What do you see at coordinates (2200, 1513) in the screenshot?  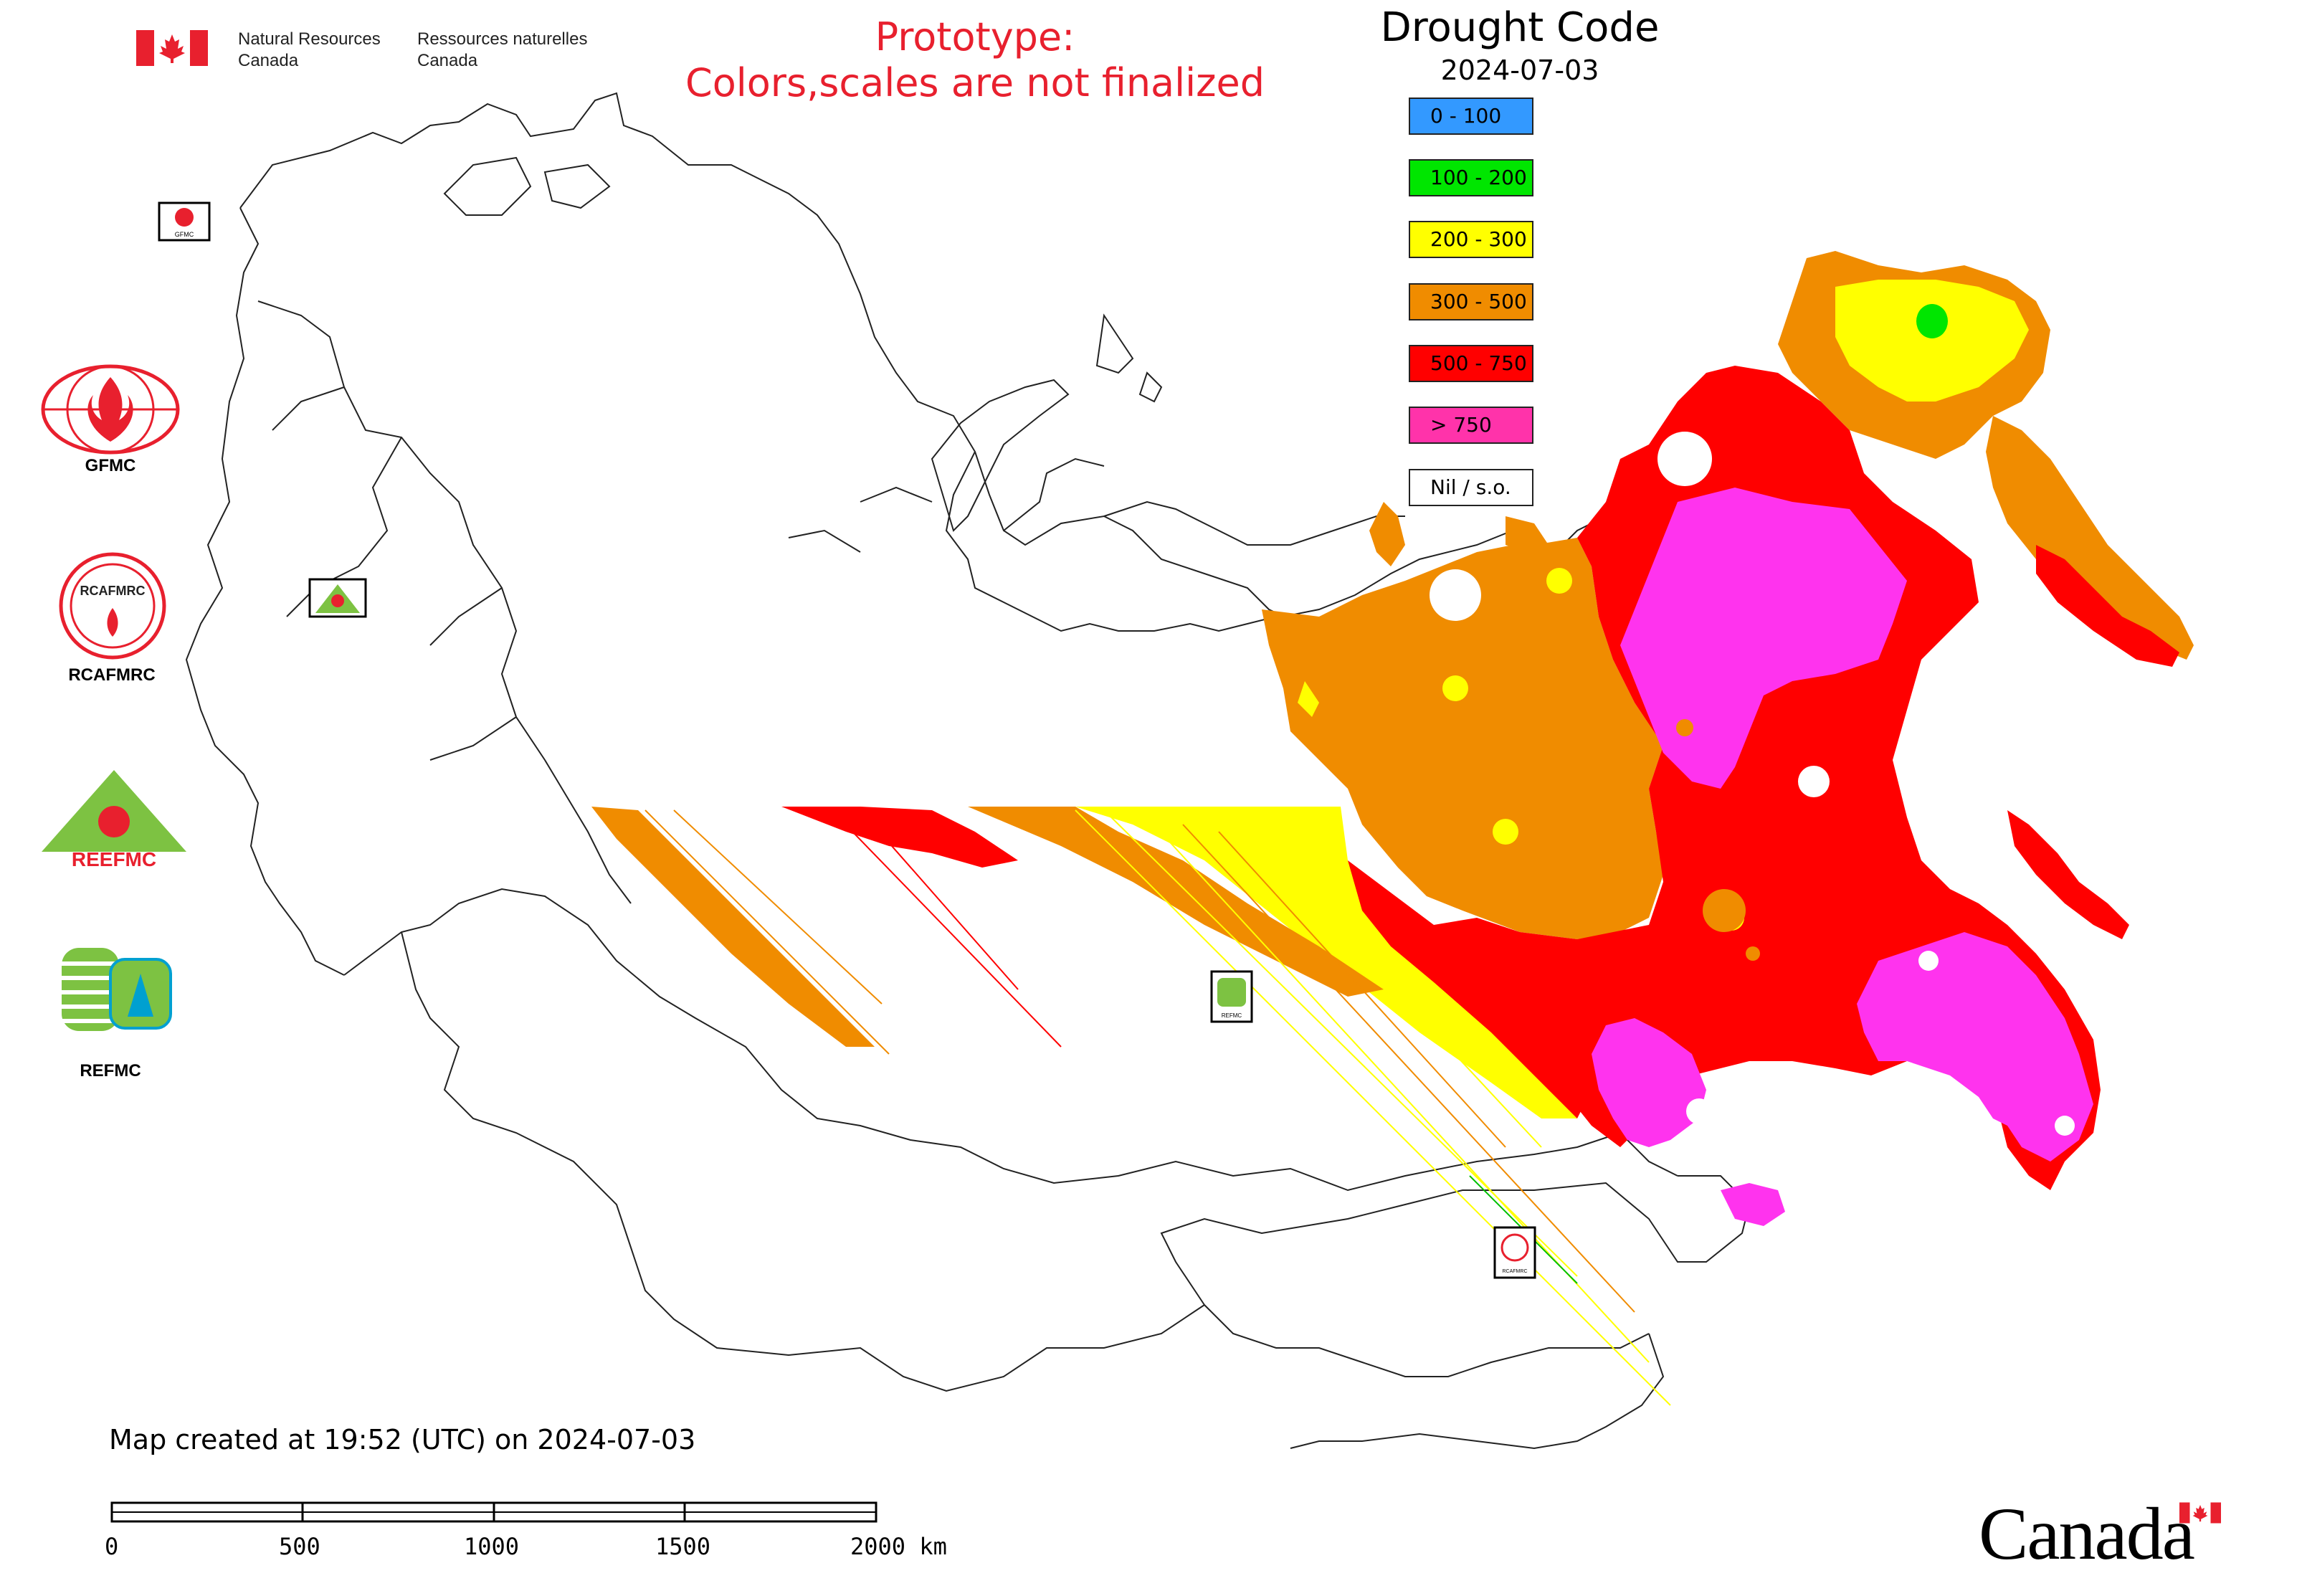 I see `wordmark-flag-icon` at bounding box center [2200, 1513].